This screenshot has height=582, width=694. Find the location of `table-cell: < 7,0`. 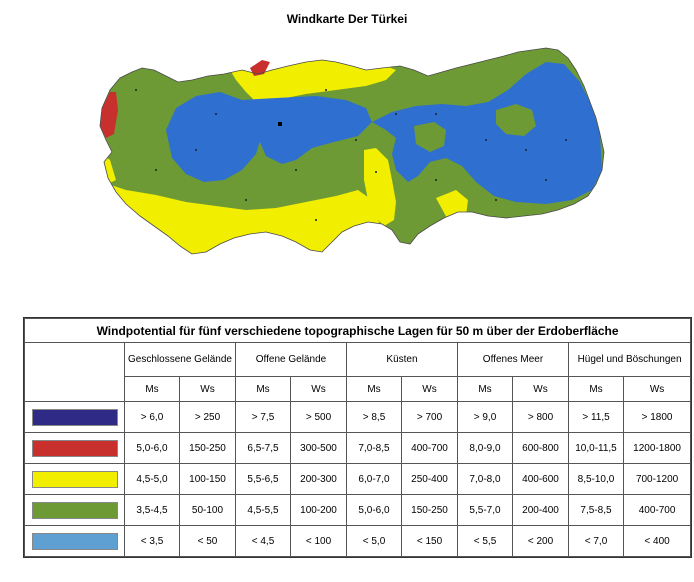

table-cell: < 7,0 is located at coordinates (596, 541).